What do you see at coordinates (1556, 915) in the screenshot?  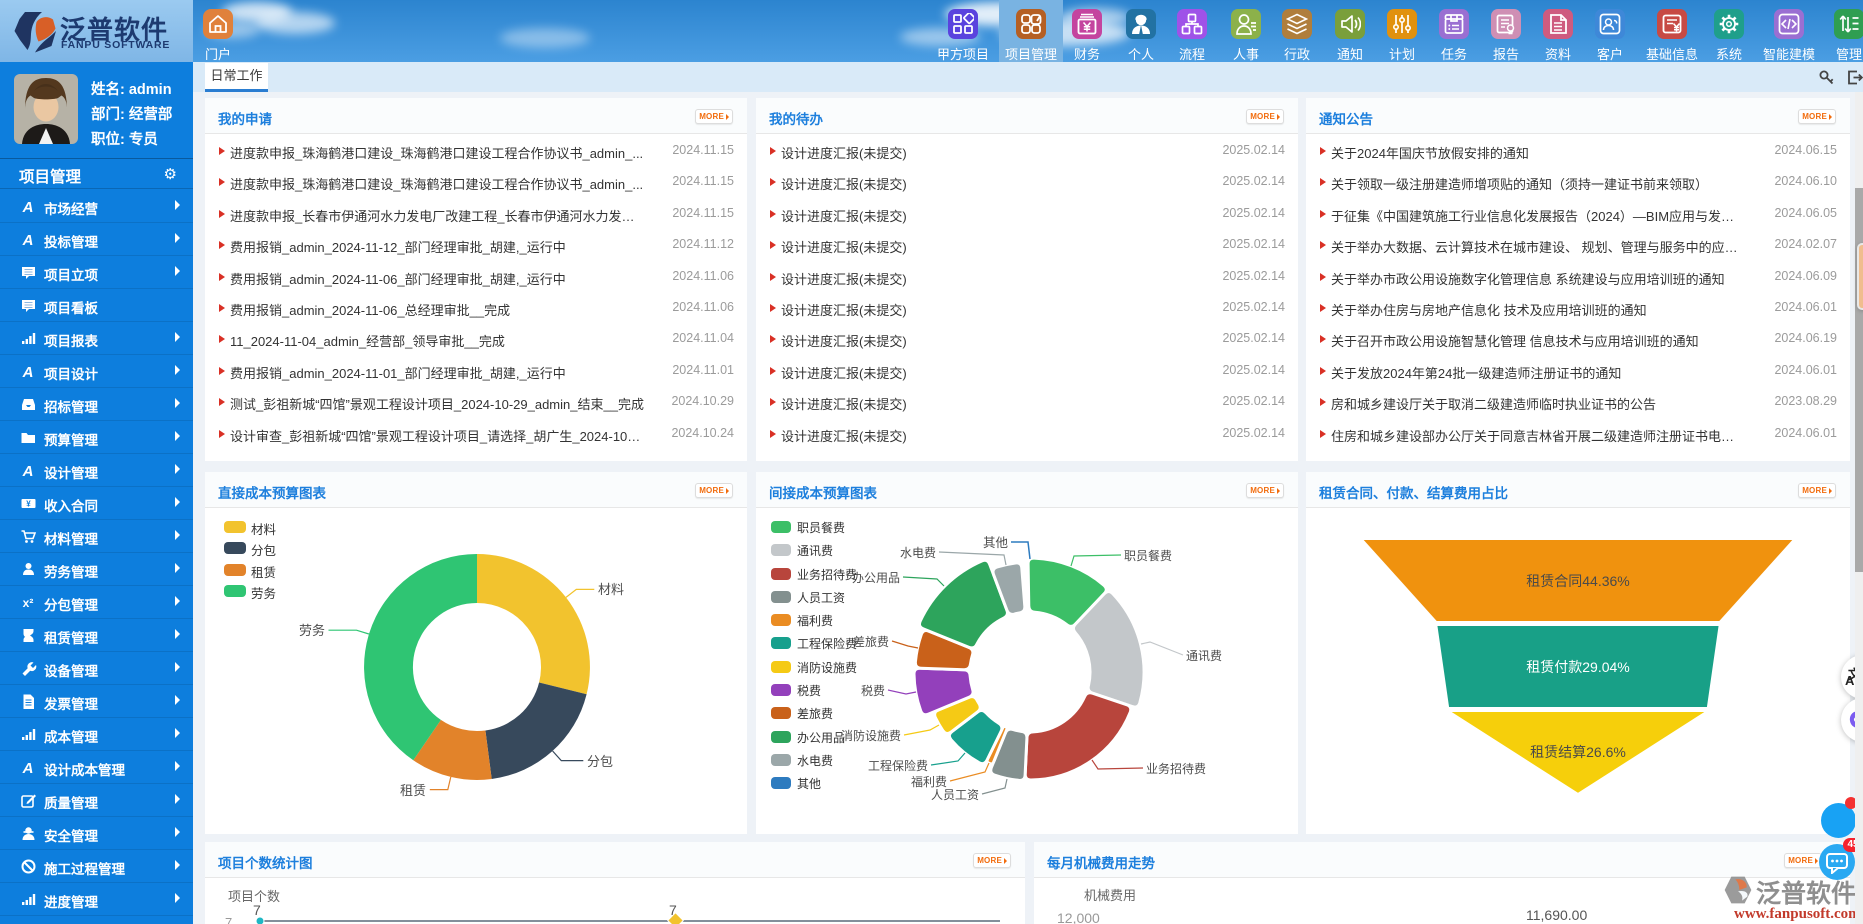 I see `svg-text: 11,690.00` at bounding box center [1556, 915].